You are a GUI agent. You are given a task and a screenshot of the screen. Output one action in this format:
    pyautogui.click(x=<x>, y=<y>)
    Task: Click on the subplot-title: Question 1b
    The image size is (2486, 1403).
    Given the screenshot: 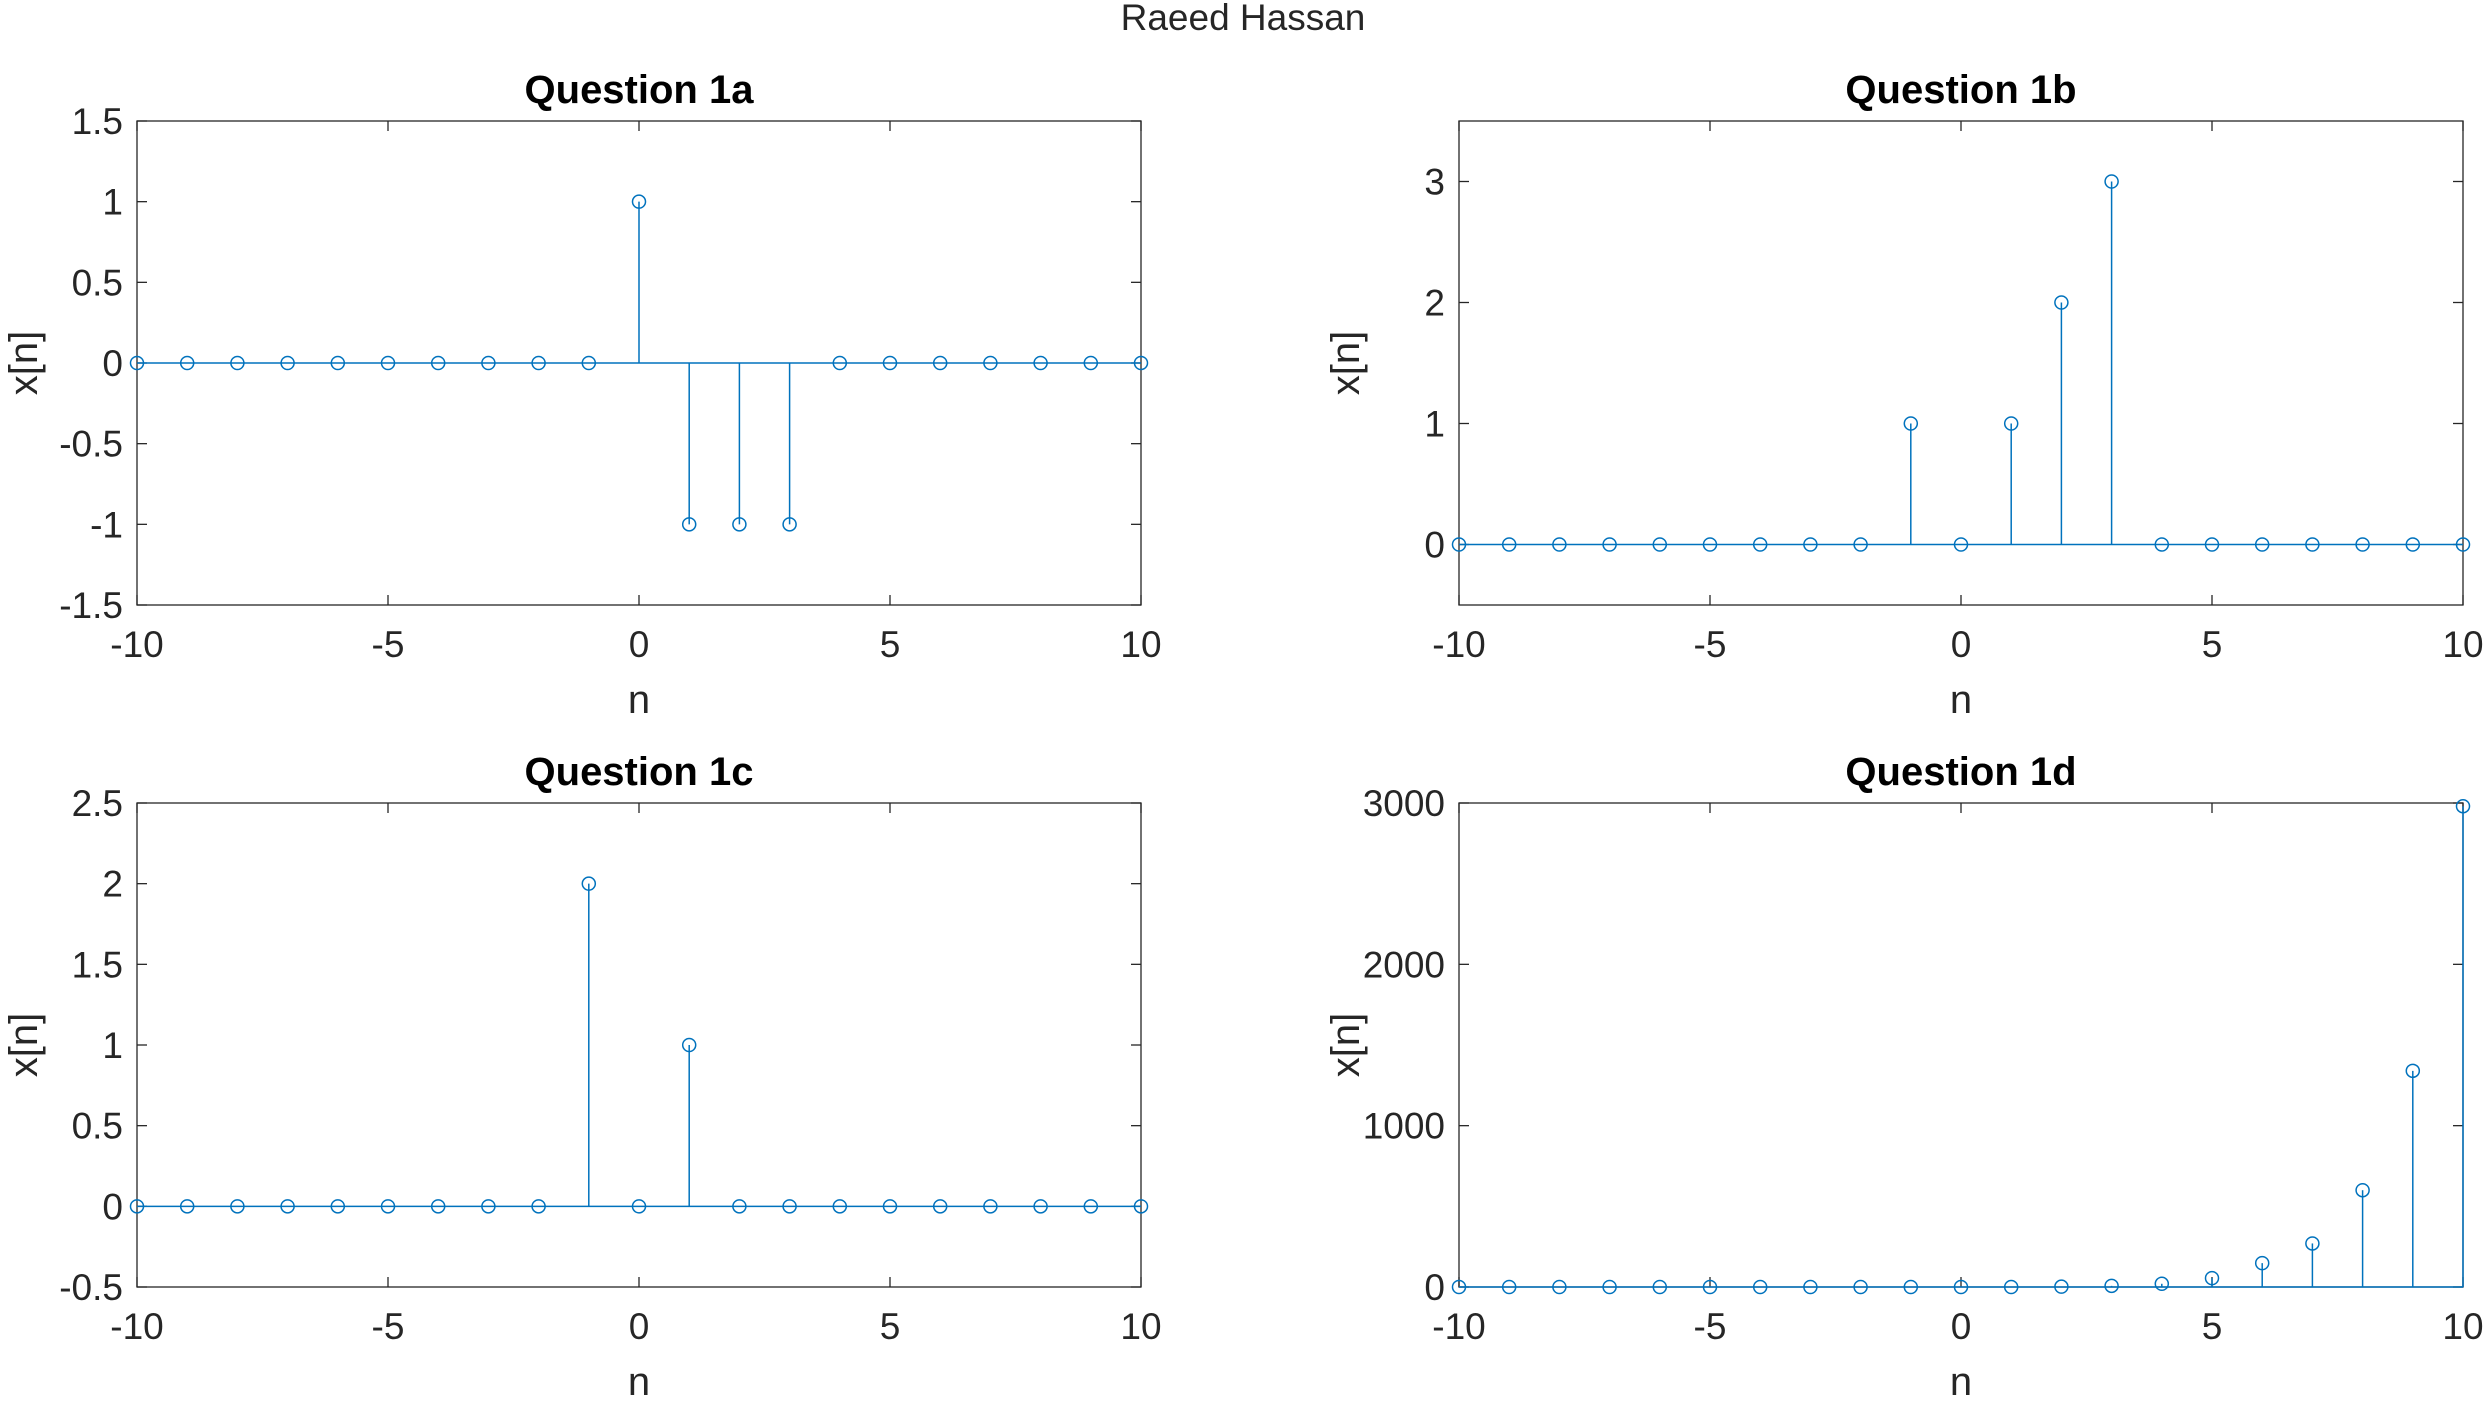 What is the action you would take?
    pyautogui.click(x=1960, y=90)
    